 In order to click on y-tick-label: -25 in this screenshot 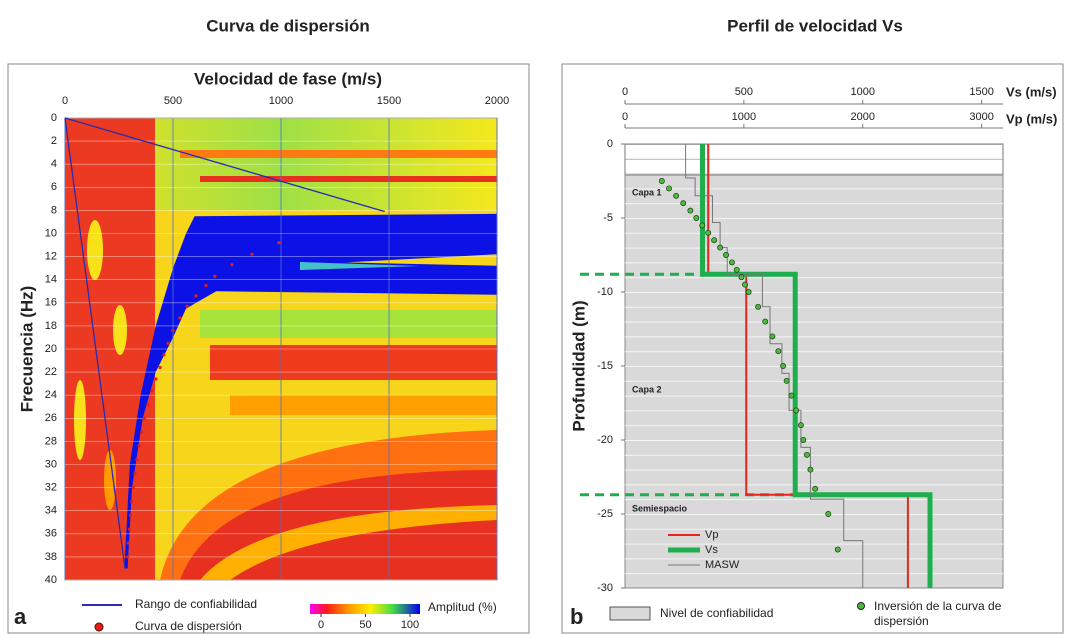, I will do `click(605, 514)`.